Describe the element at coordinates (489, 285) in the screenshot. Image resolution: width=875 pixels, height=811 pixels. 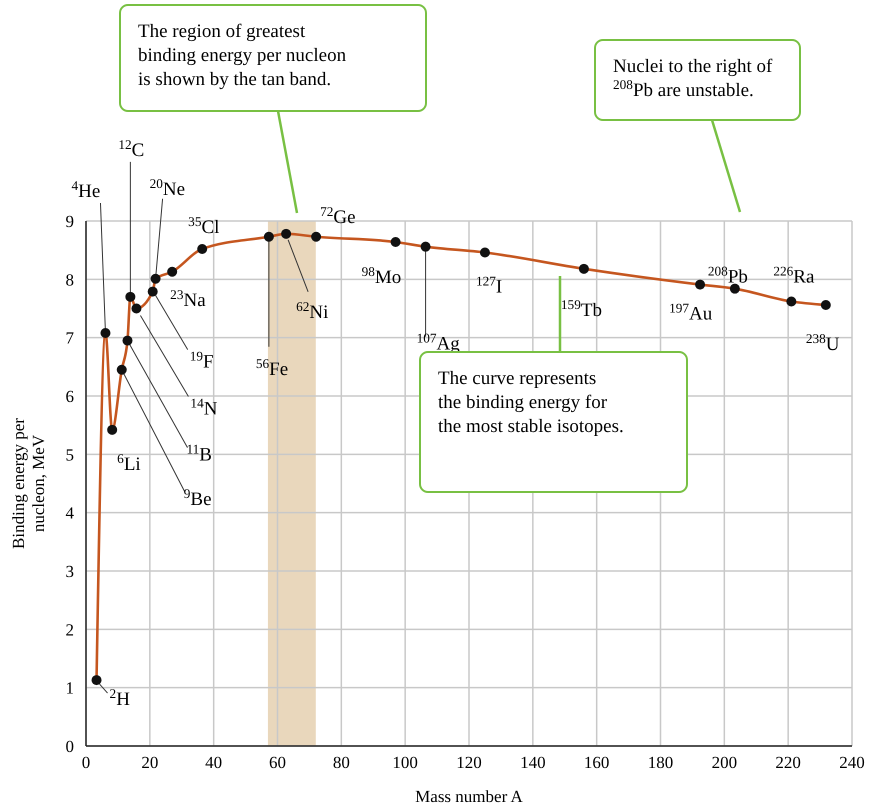
I see `annotation: $^{127}$I` at that location.